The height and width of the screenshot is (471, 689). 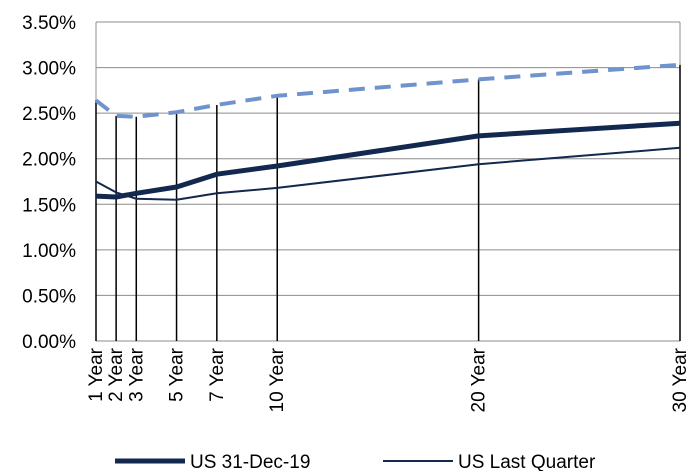 What do you see at coordinates (277, 379) in the screenshot?
I see `x-tick-label: 10 Year` at bounding box center [277, 379].